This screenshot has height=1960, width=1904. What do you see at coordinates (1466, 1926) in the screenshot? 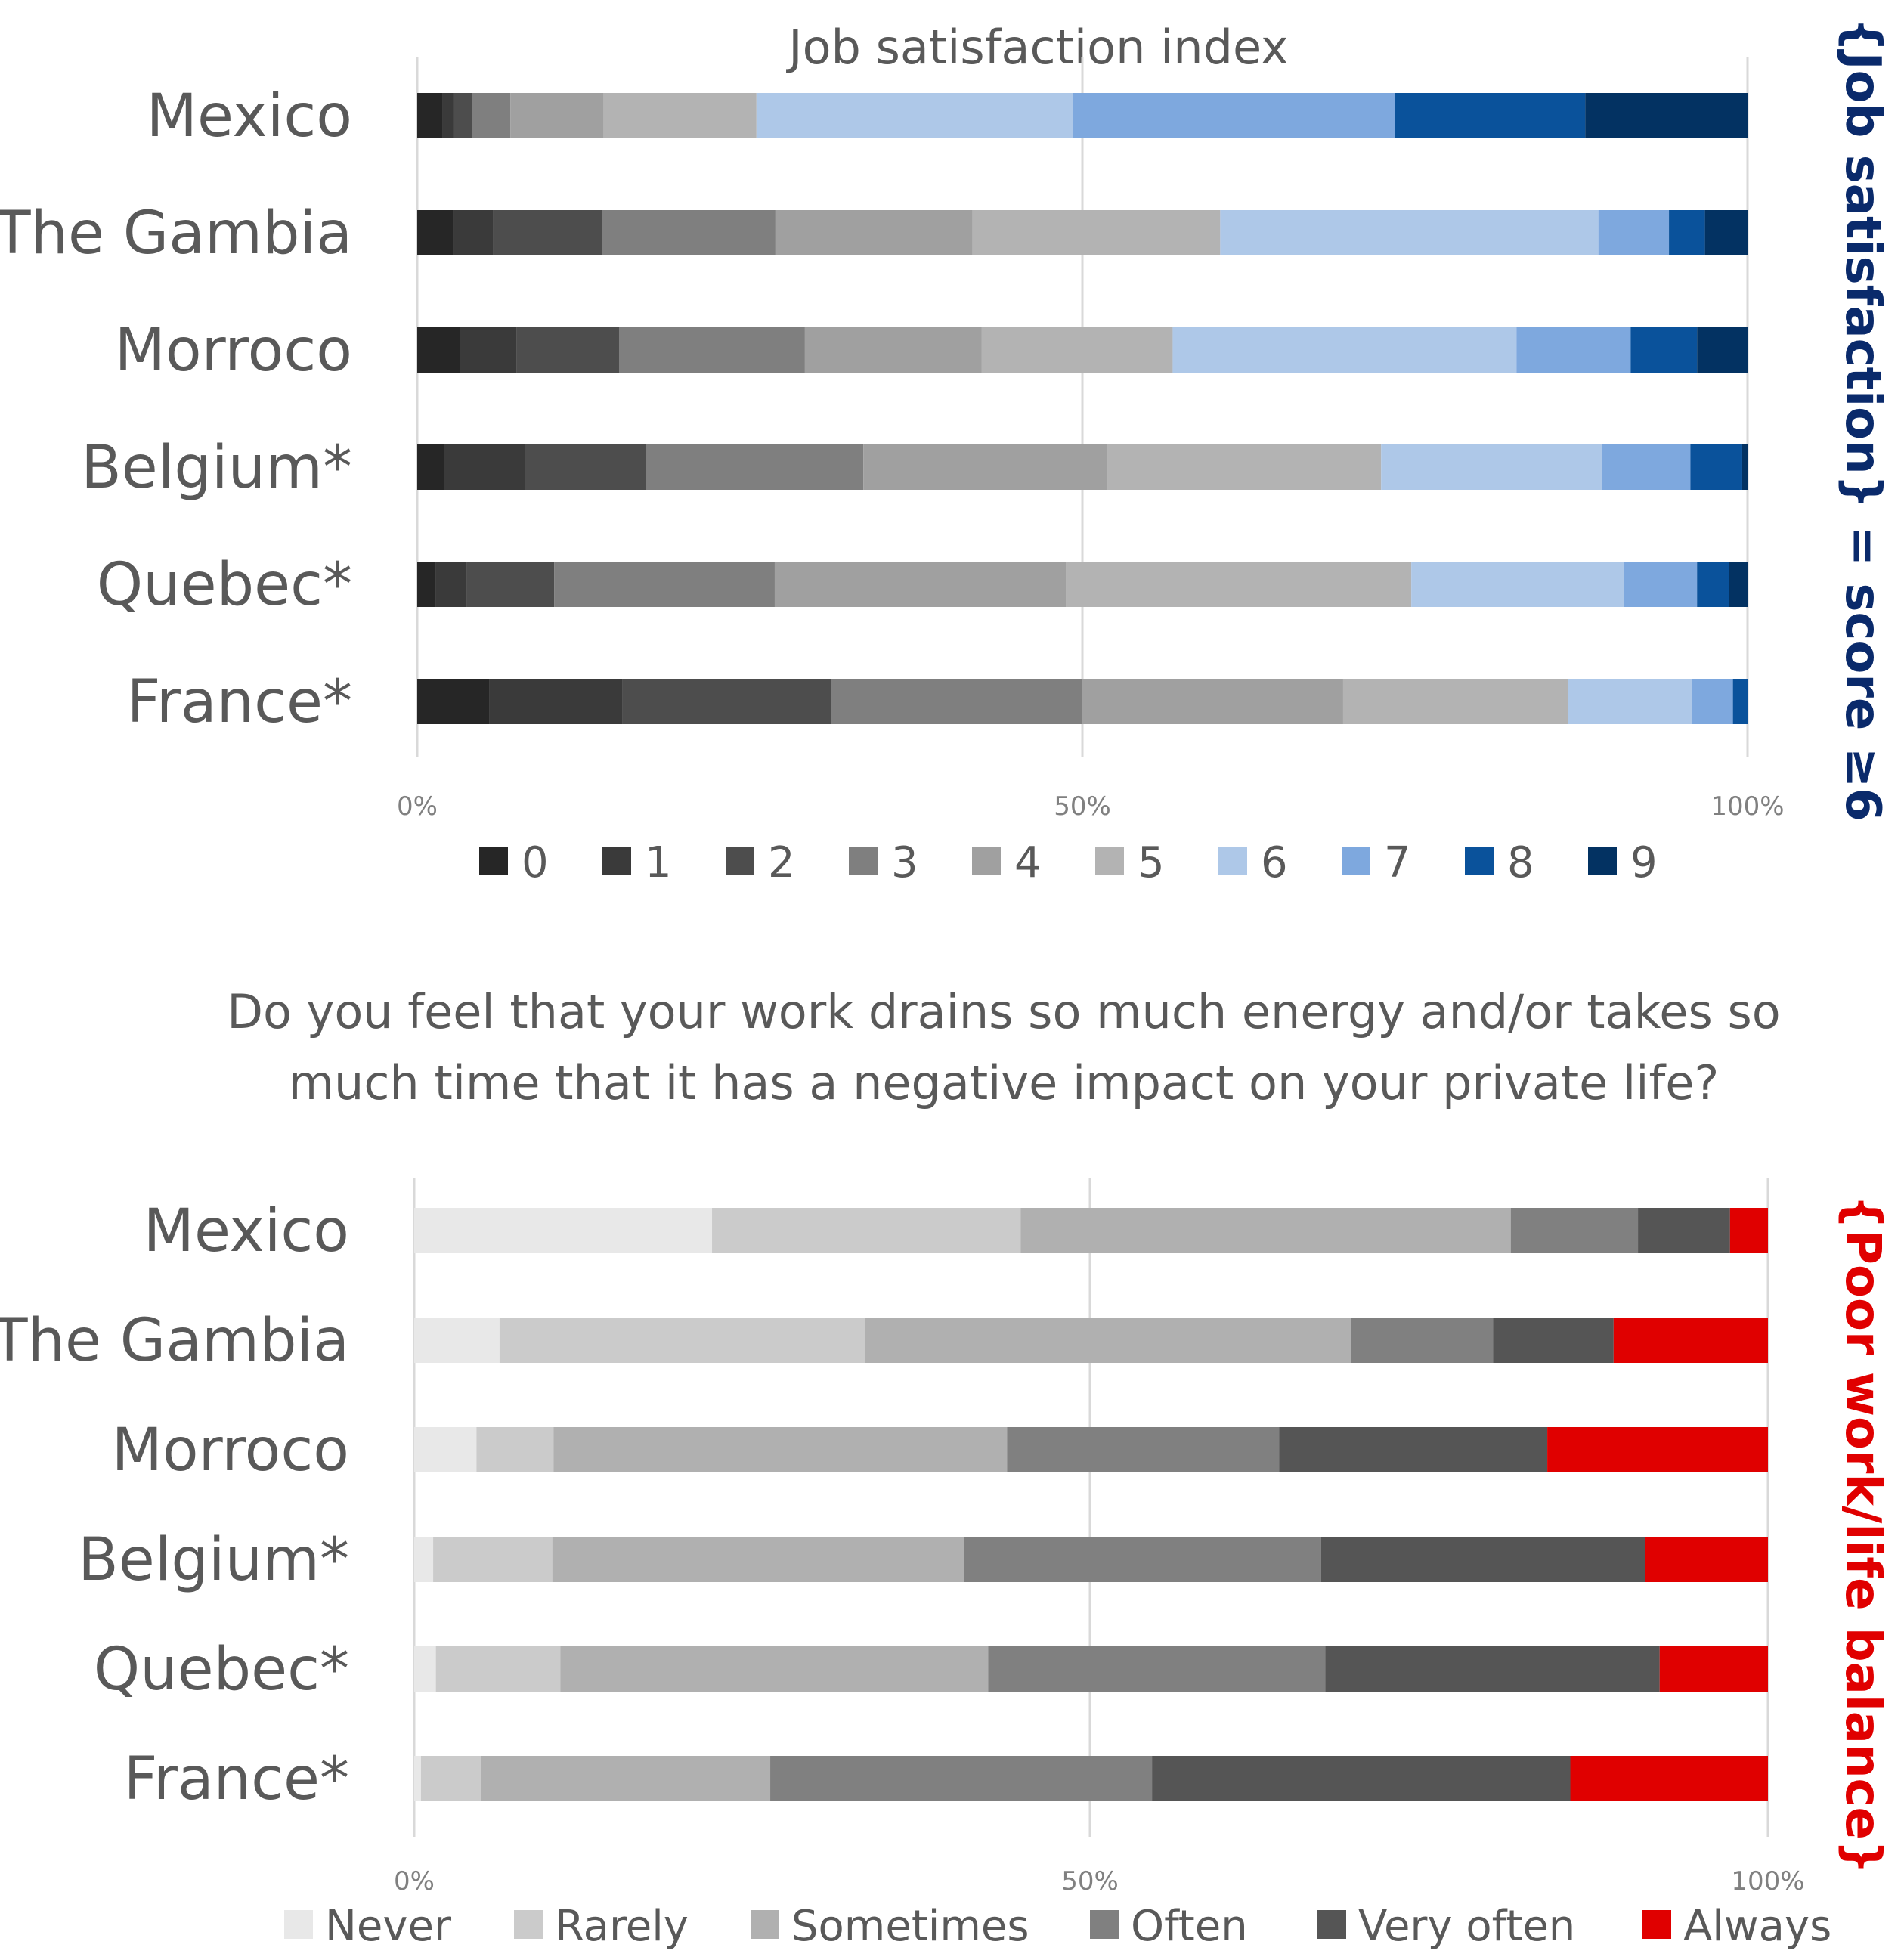
I see `legend-label: Very often` at bounding box center [1466, 1926].